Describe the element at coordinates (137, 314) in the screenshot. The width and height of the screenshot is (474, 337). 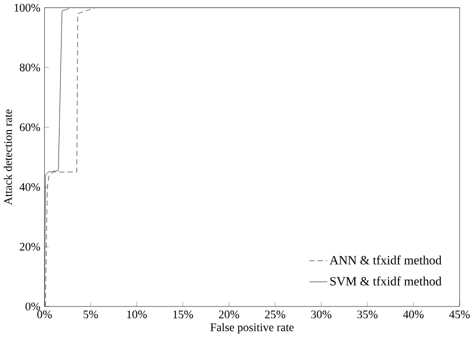
I see `x-tick-label: 10%` at that location.